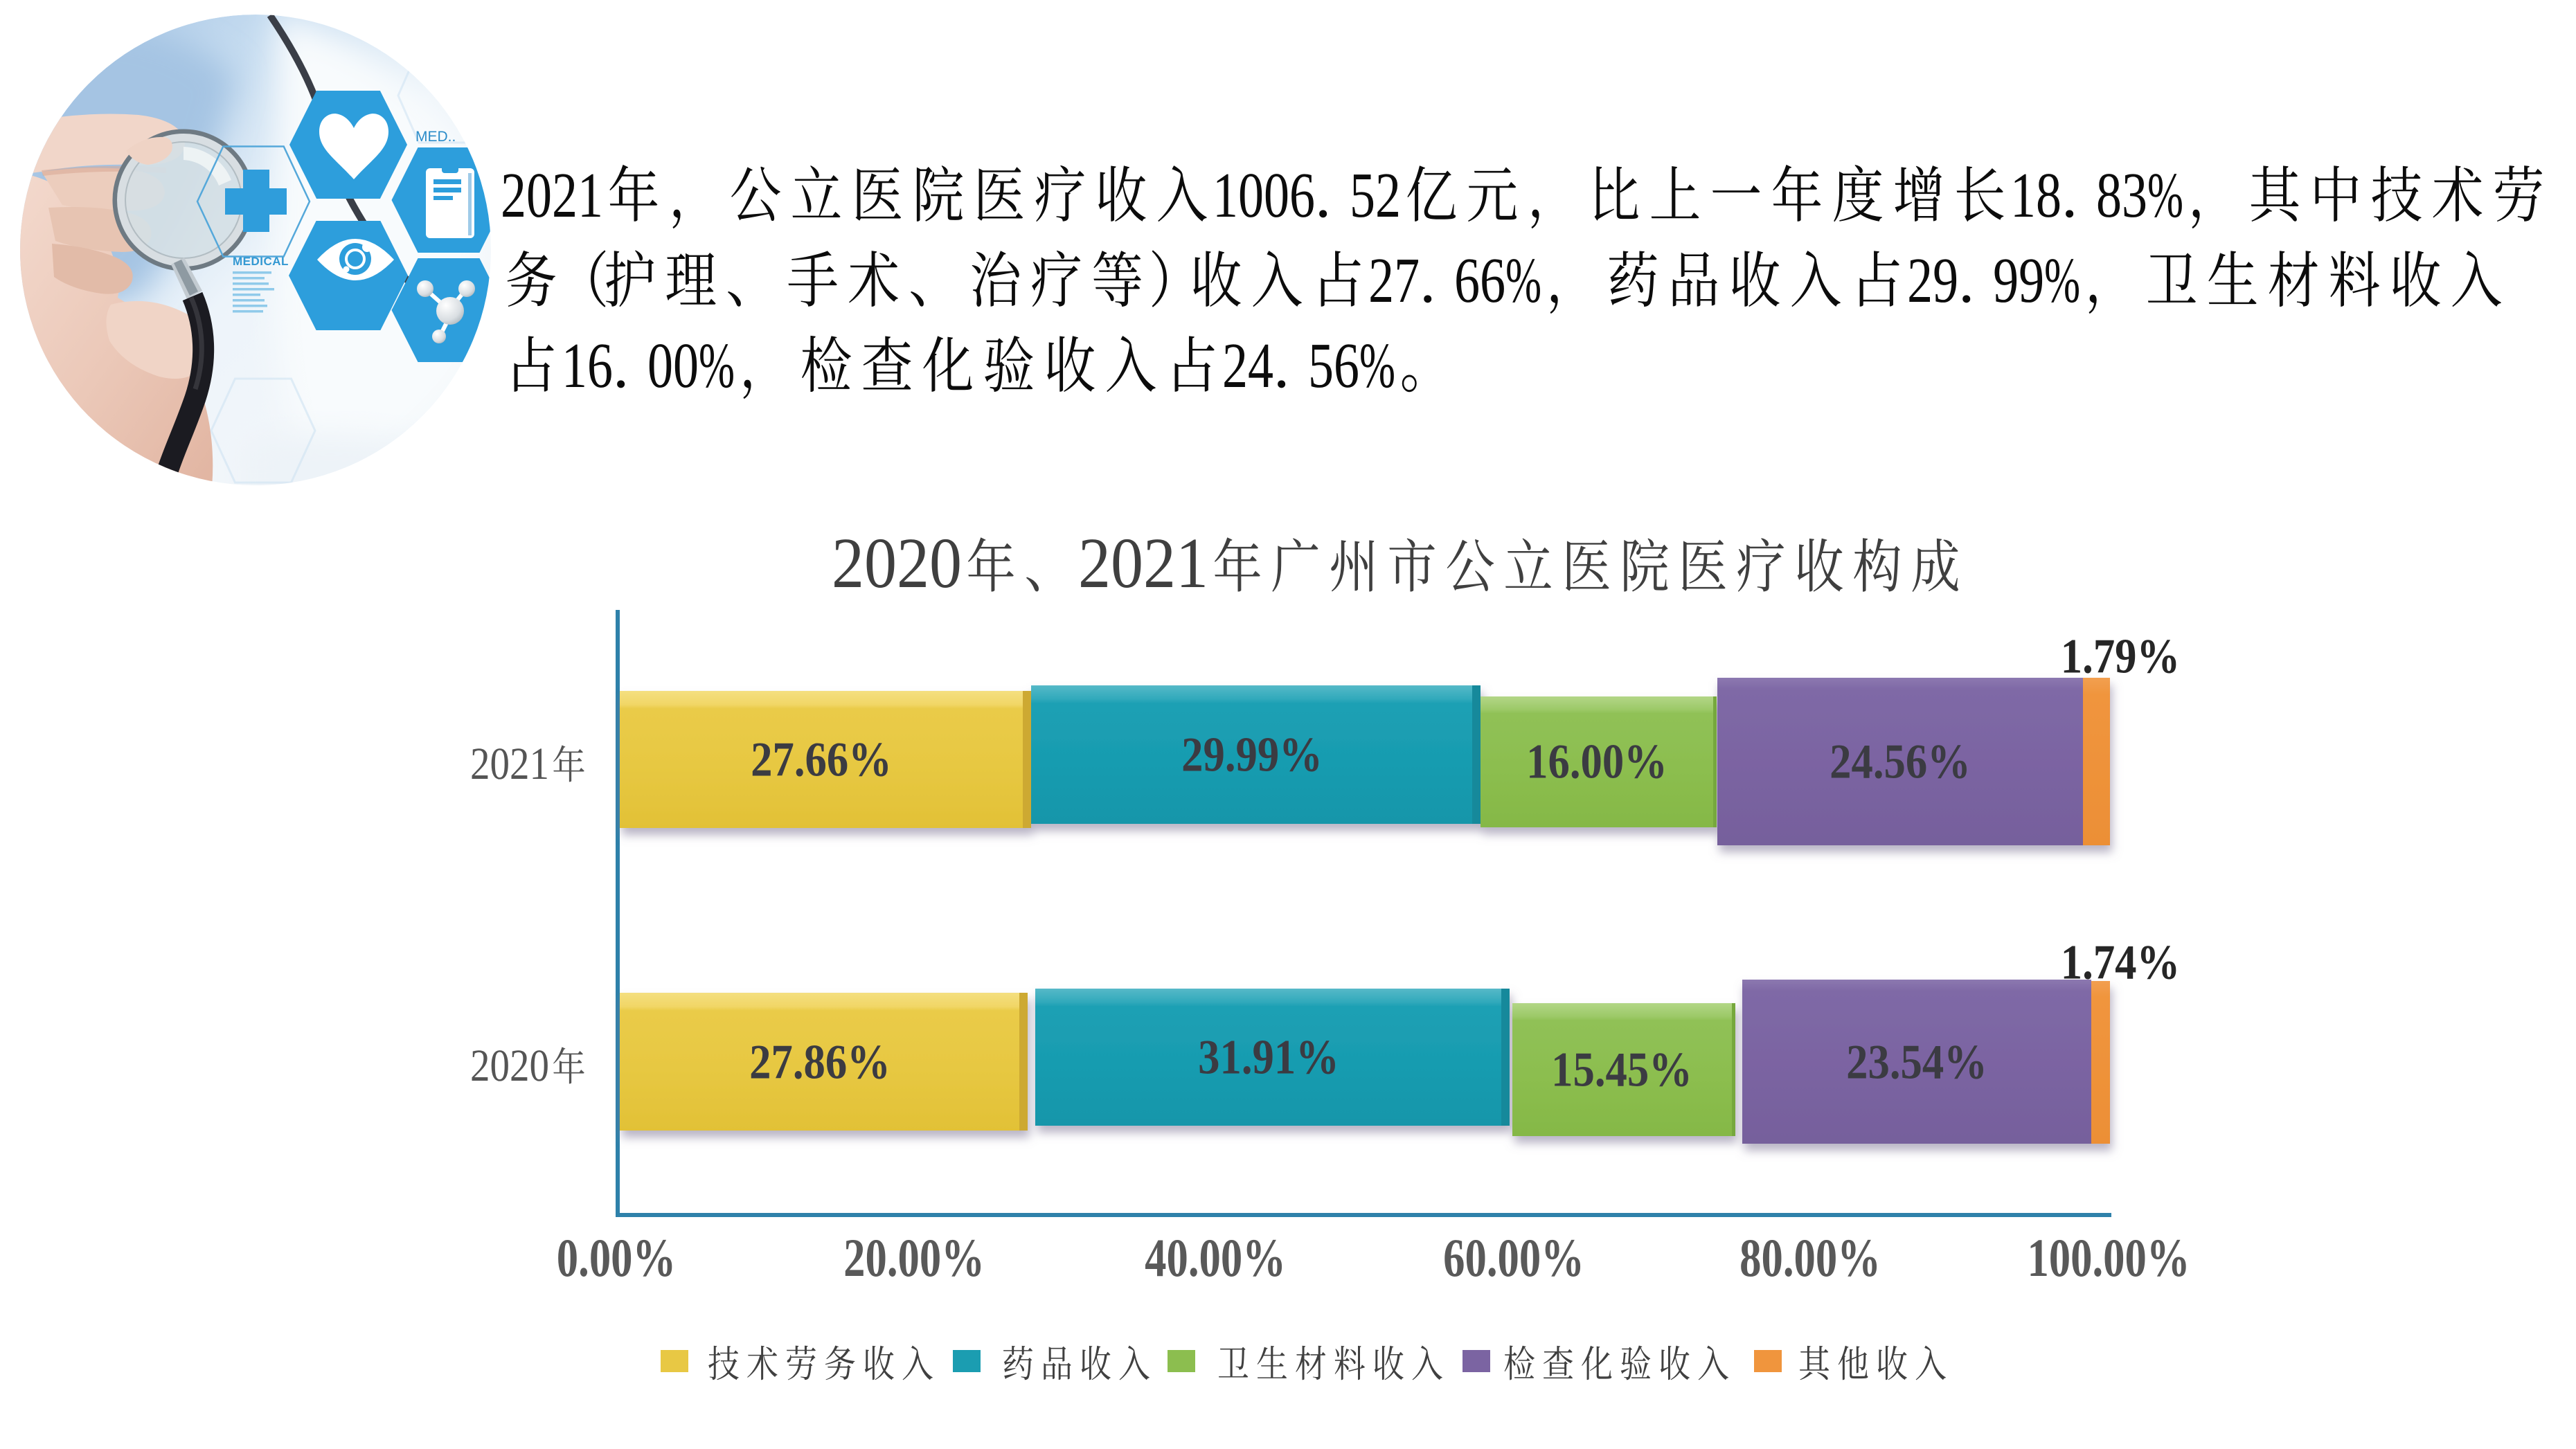 The width and height of the screenshot is (2576, 1449). Describe the element at coordinates (435, 137) in the screenshot. I see `svg-text: MED..` at that location.